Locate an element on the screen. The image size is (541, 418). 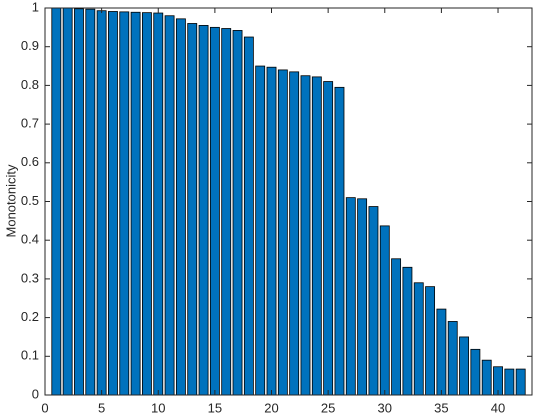
y-tick-label: 0.3 is located at coordinates (30, 277).